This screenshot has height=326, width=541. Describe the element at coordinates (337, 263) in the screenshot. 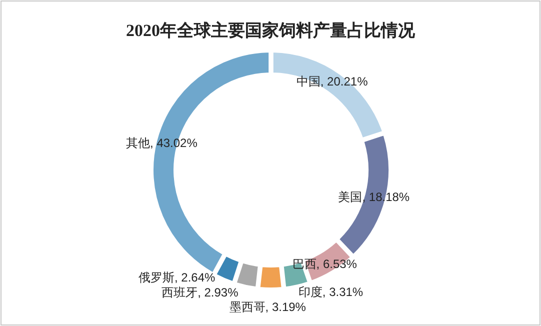

I see `data-label: , 6.53%` at that location.